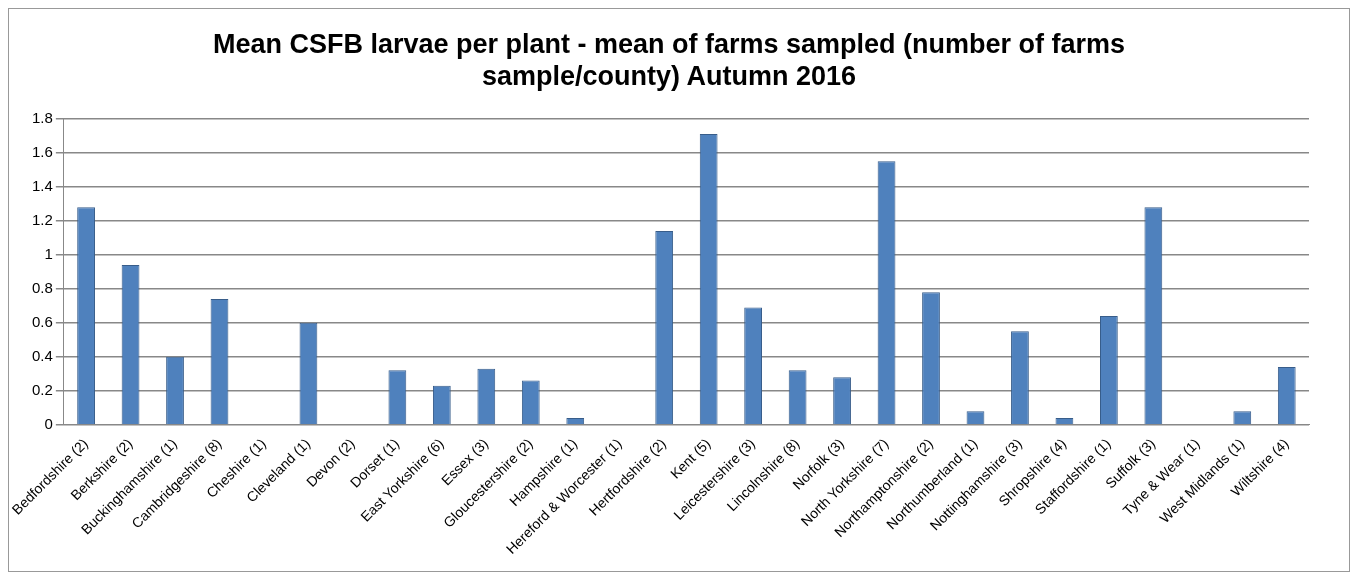 The width and height of the screenshot is (1366, 580). What do you see at coordinates (42, 185) in the screenshot?
I see `y-tick-label: 1.4` at bounding box center [42, 185].